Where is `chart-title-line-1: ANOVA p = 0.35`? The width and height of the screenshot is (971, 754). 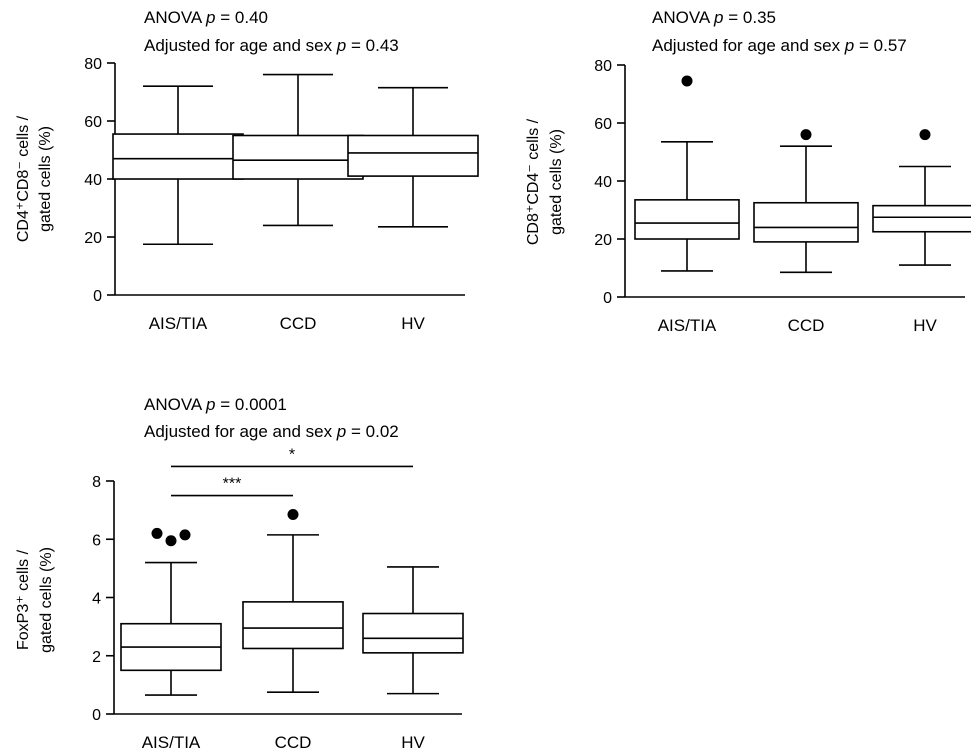
chart-title-line-1: ANOVA p = 0.35 is located at coordinates (714, 17).